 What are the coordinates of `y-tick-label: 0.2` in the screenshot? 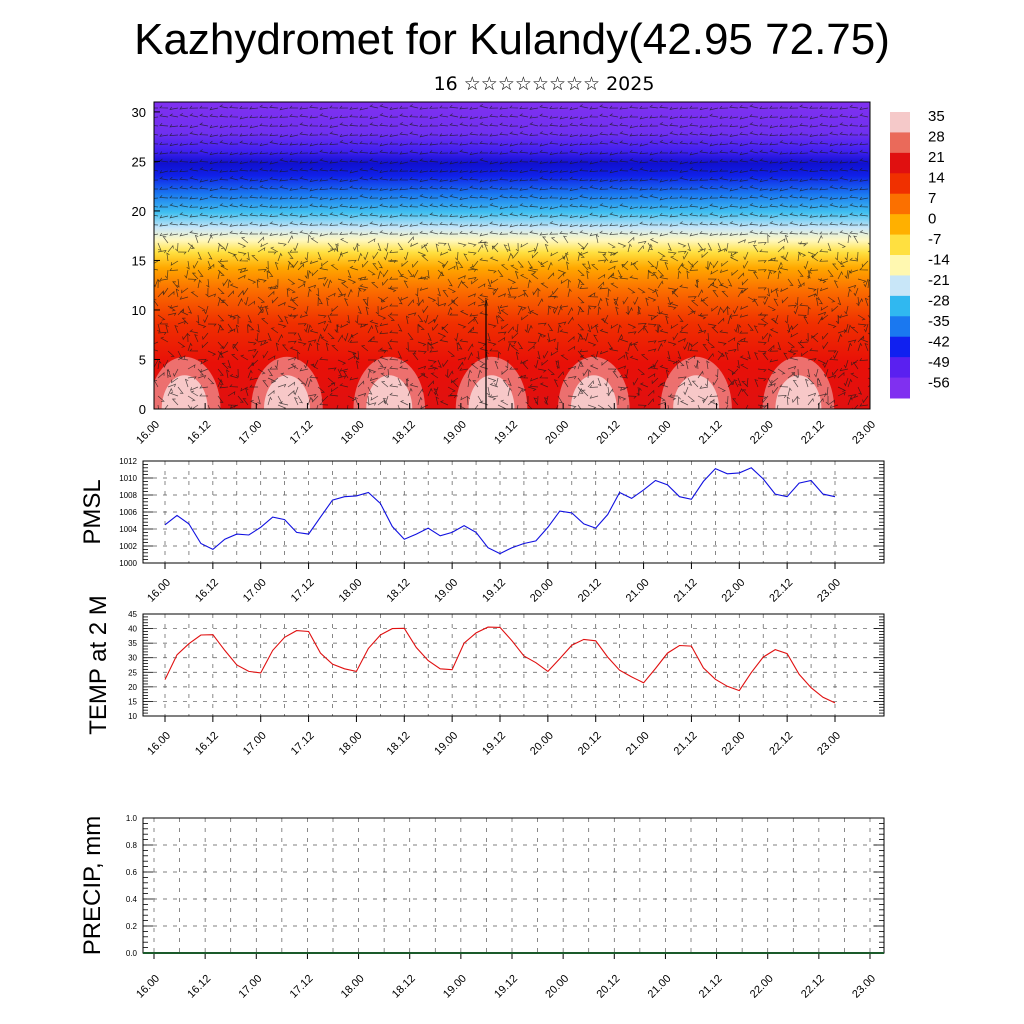 It's located at (132, 926).